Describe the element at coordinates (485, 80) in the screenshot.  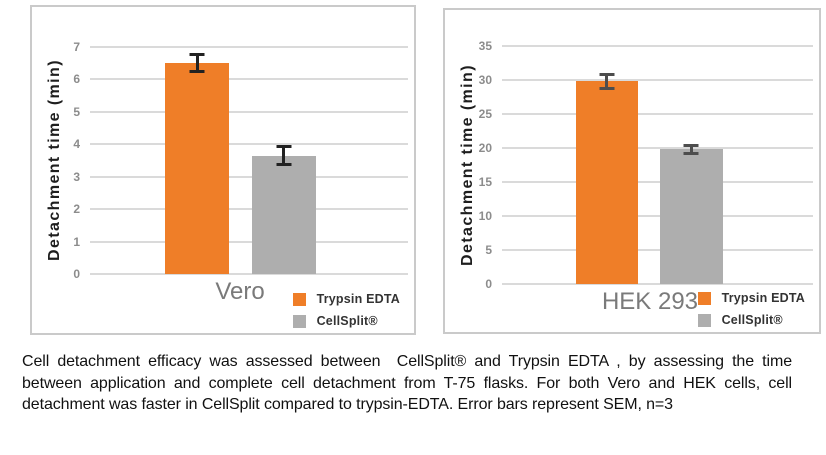
I see `y-tick-label: 30` at that location.